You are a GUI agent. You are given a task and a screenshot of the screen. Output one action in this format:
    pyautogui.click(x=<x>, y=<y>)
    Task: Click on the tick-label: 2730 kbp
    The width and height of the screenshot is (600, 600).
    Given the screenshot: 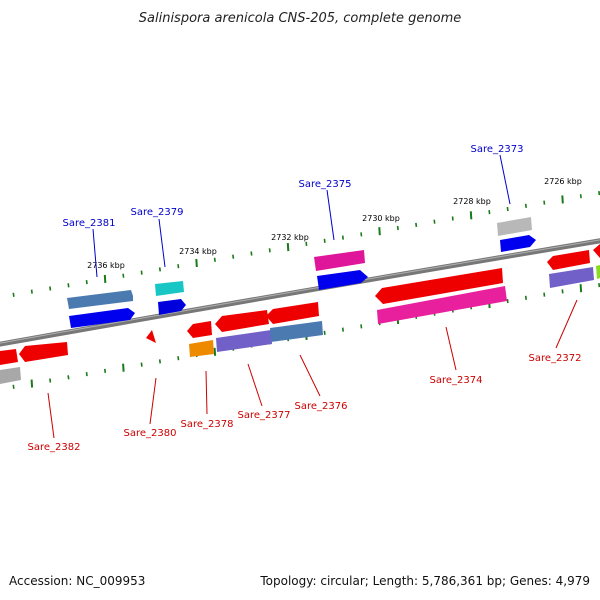 What is the action you would take?
    pyautogui.click(x=381, y=218)
    